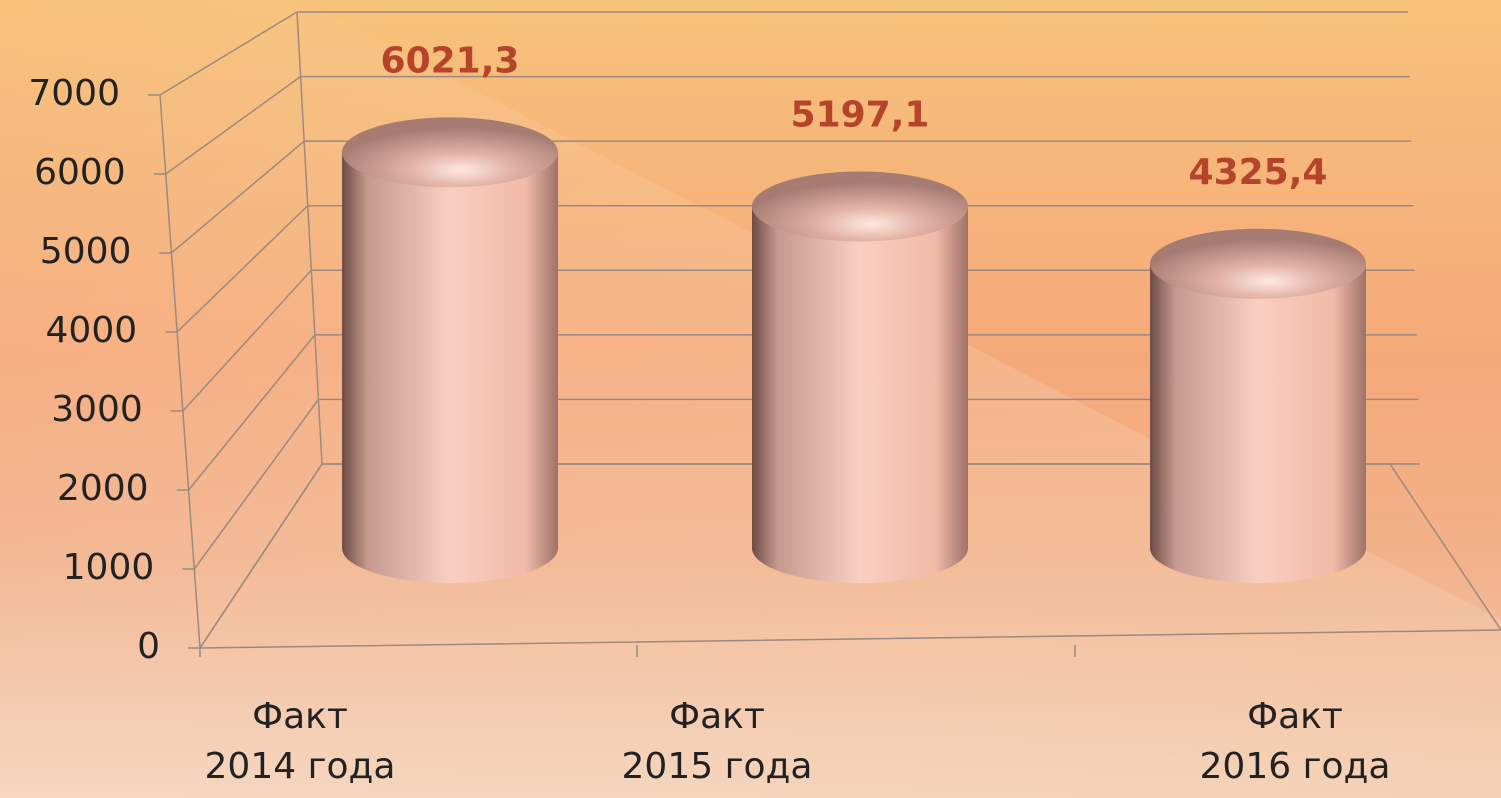  What do you see at coordinates (86, 251) in the screenshot?
I see `y-tick-label: 5000` at bounding box center [86, 251].